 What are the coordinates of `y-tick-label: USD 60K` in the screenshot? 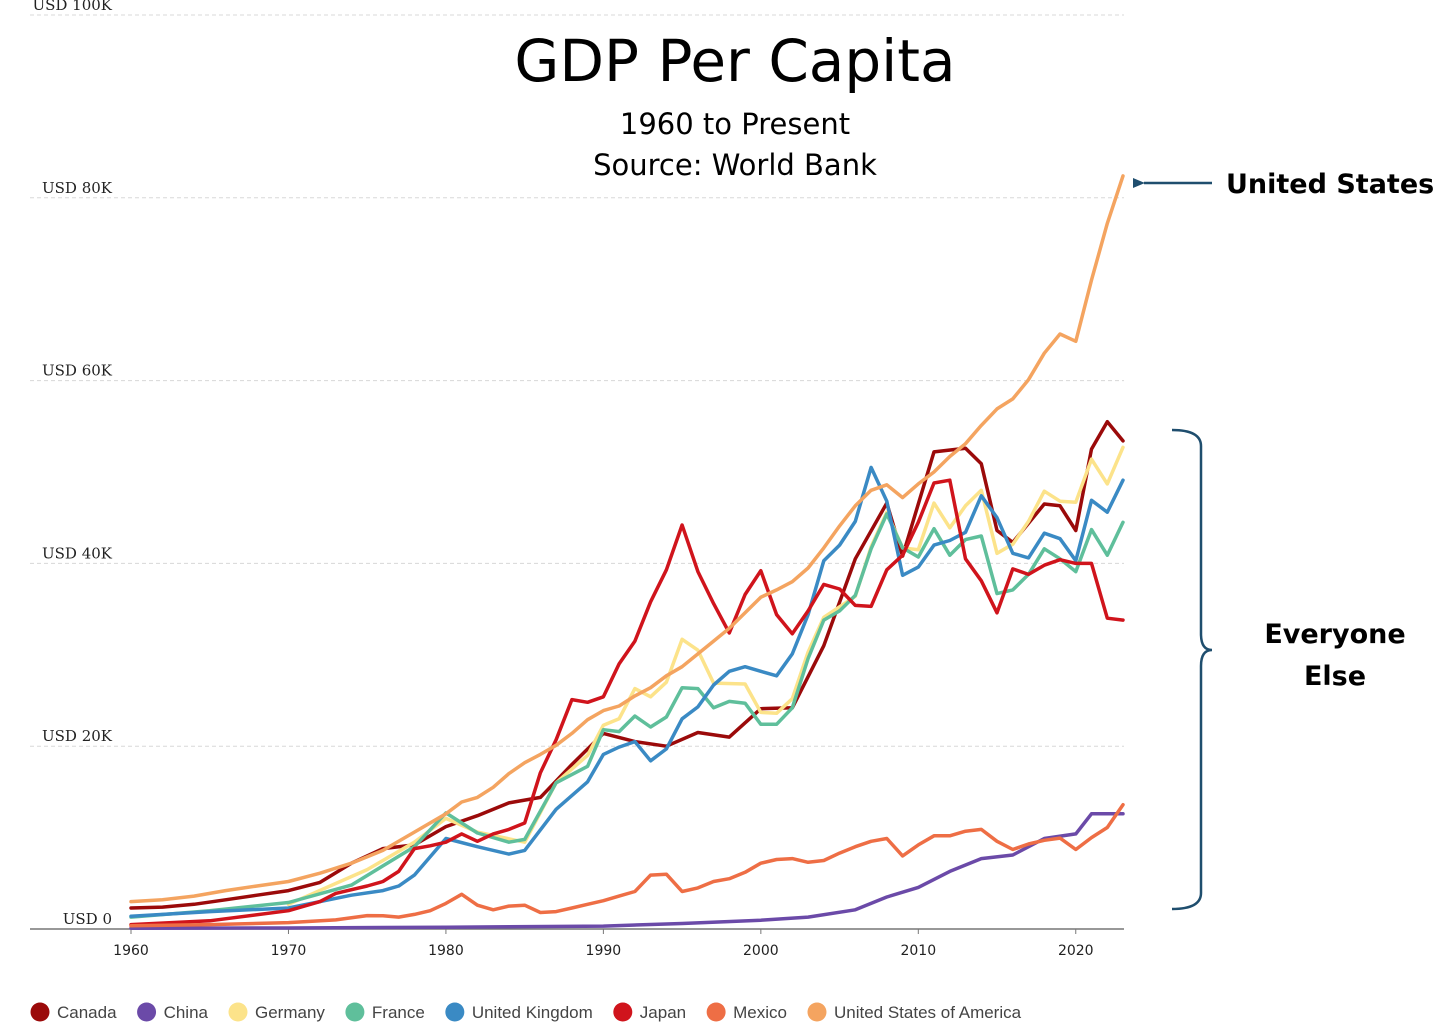 It's located at (77, 371).